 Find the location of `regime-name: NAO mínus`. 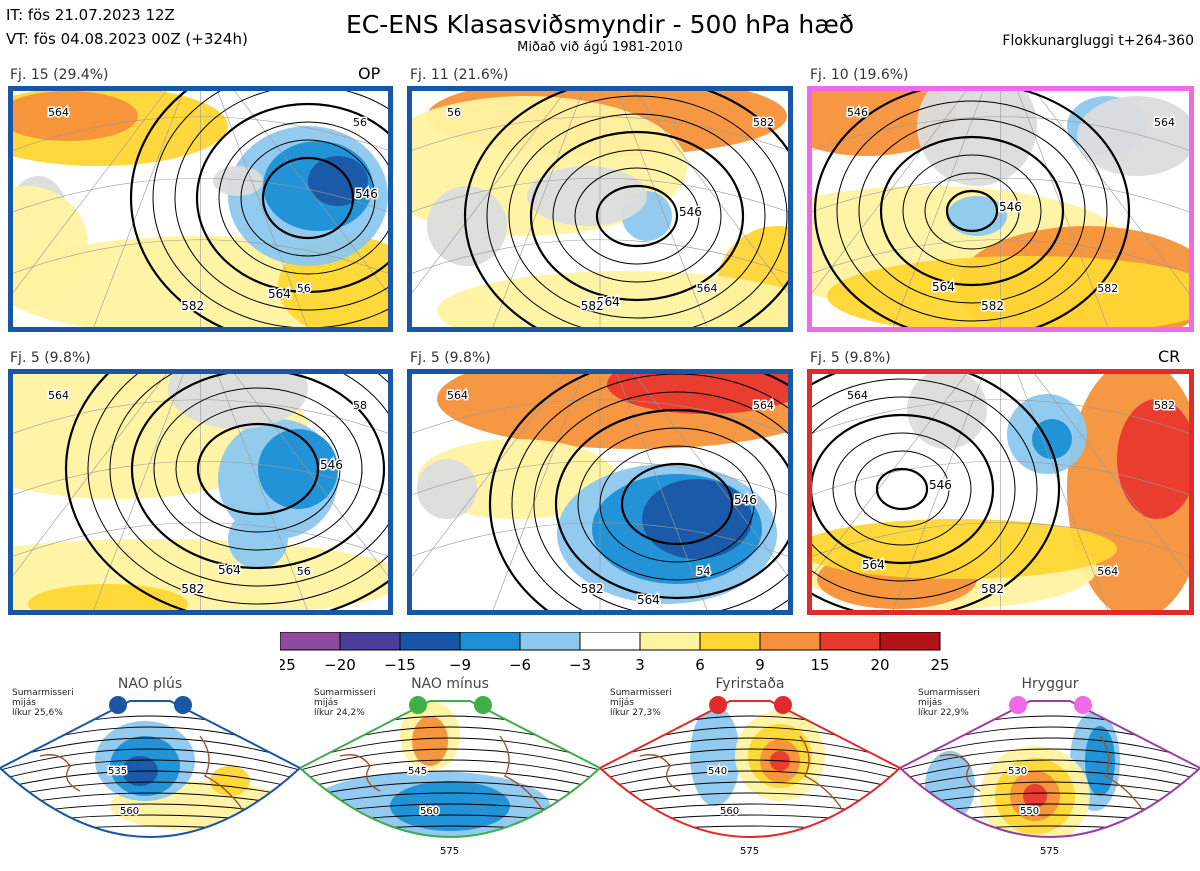

regime-name: NAO mínus is located at coordinates (450, 684).